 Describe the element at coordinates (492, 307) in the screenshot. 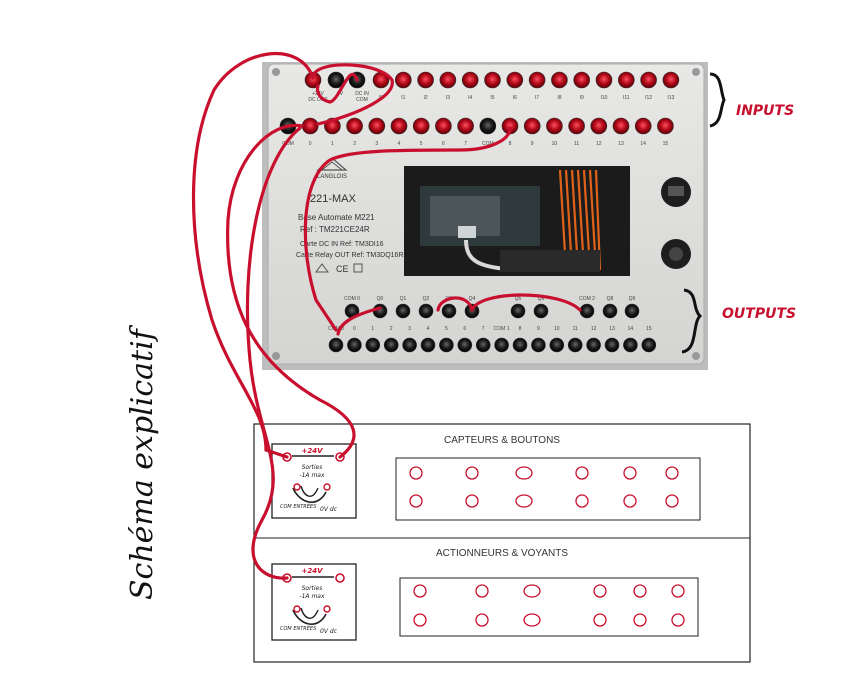

I see `output-jack-row-1: COM 0 Q0 Q1 Q2 Q3 Q4 Q5 Q6 COM 2 Q8 Q9` at that location.